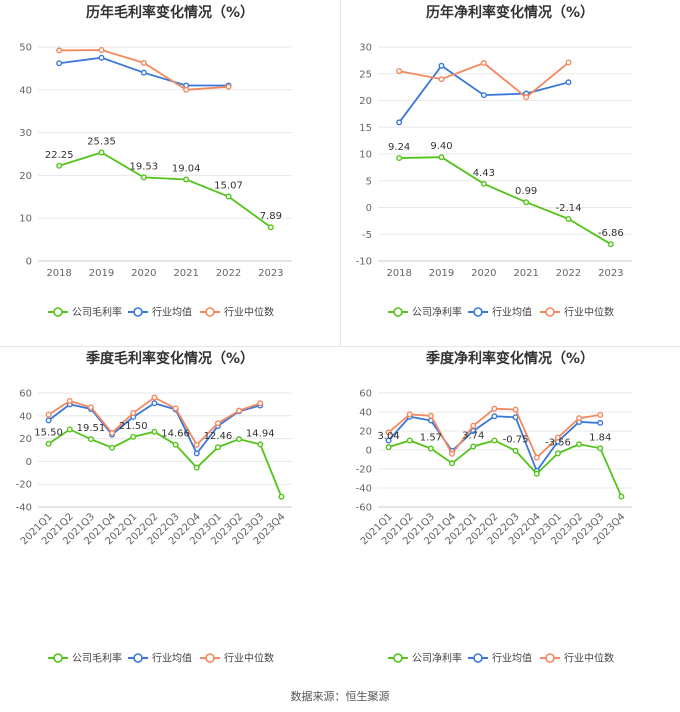  What do you see at coordinates (218, 436) in the screenshot?
I see `data-label: 12.46` at bounding box center [218, 436].